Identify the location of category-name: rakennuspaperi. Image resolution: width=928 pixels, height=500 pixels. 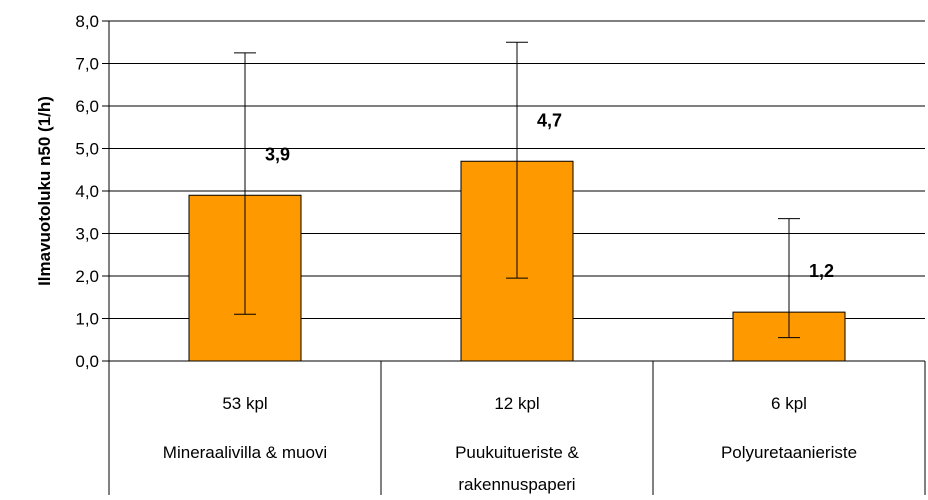
(516, 484).